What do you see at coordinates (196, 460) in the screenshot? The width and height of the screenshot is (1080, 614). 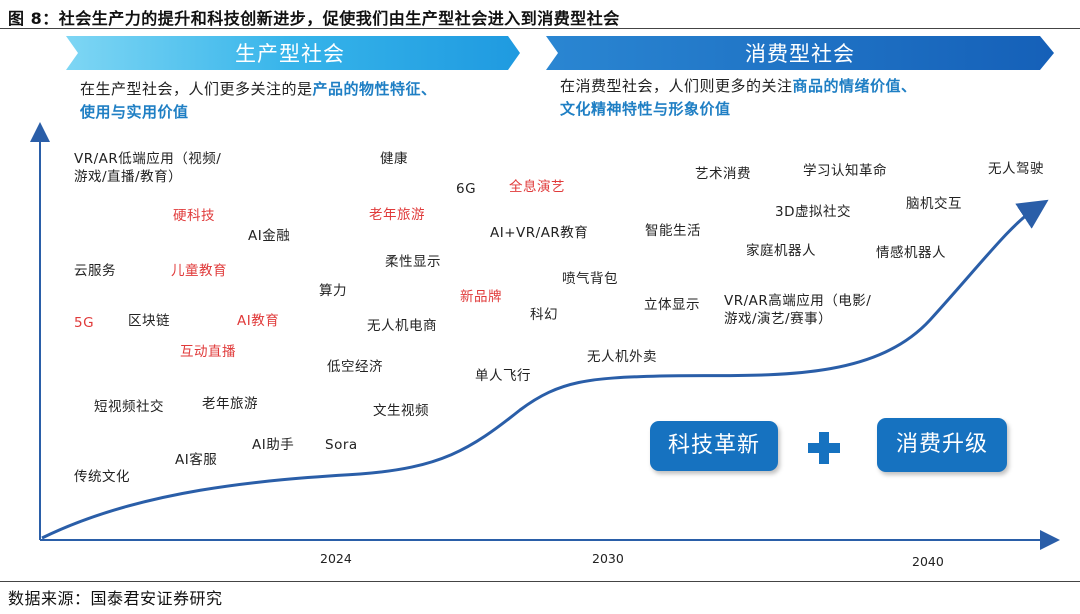 I see `keyword-ai-kefu: AI客服` at bounding box center [196, 460].